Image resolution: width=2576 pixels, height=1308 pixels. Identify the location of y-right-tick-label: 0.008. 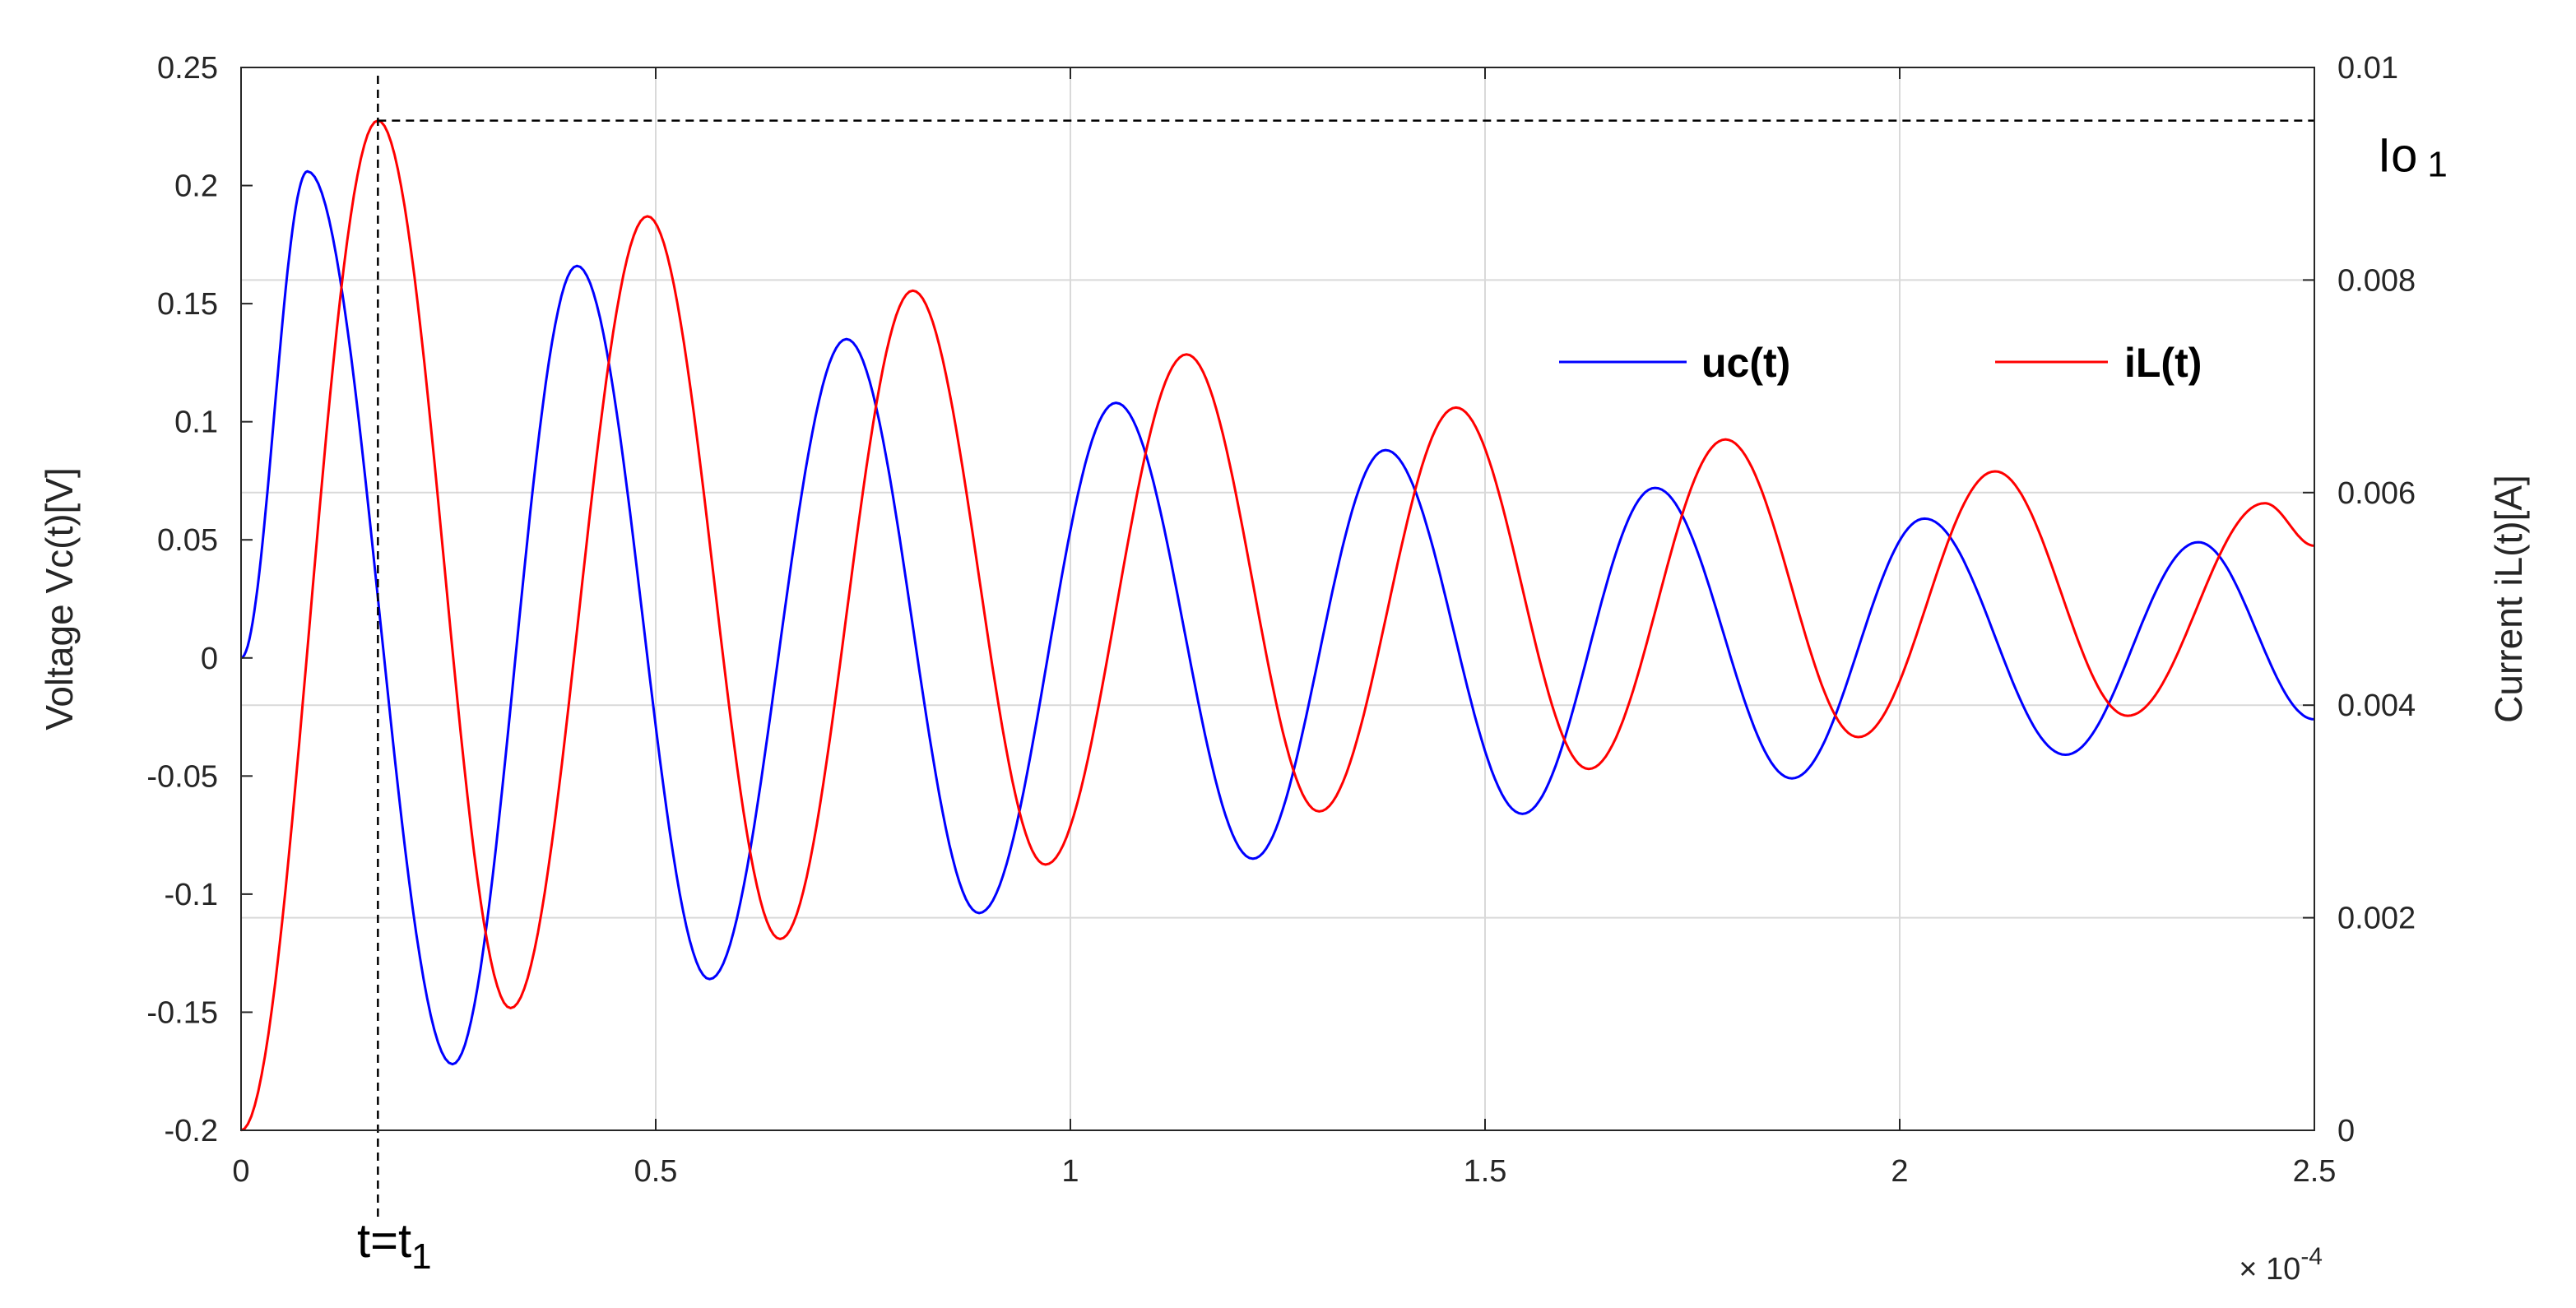
(2377, 280).